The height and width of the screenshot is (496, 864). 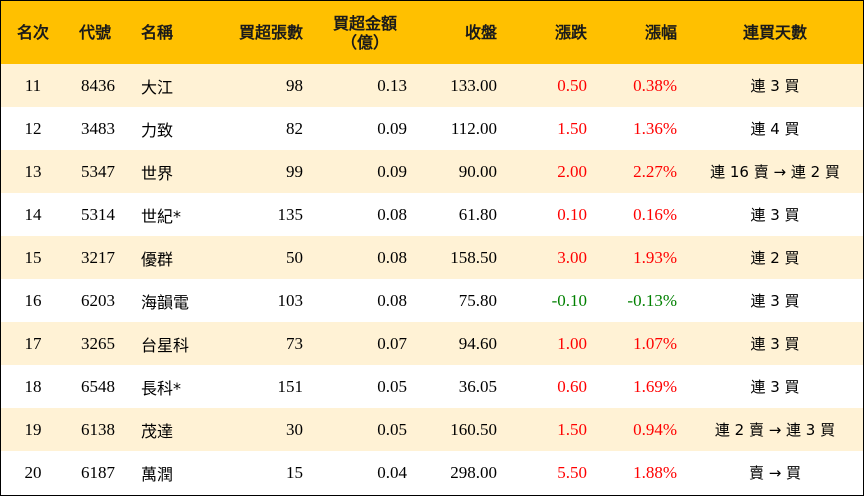 What do you see at coordinates (660, 32) in the screenshot?
I see `header-change-pct: 漲幅` at bounding box center [660, 32].